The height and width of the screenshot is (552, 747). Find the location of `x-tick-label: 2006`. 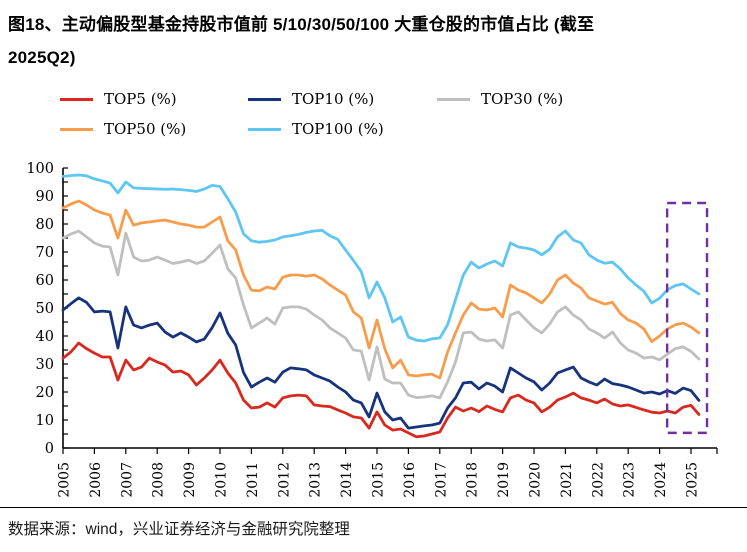

x-tick-label: 2006 is located at coordinates (96, 480).